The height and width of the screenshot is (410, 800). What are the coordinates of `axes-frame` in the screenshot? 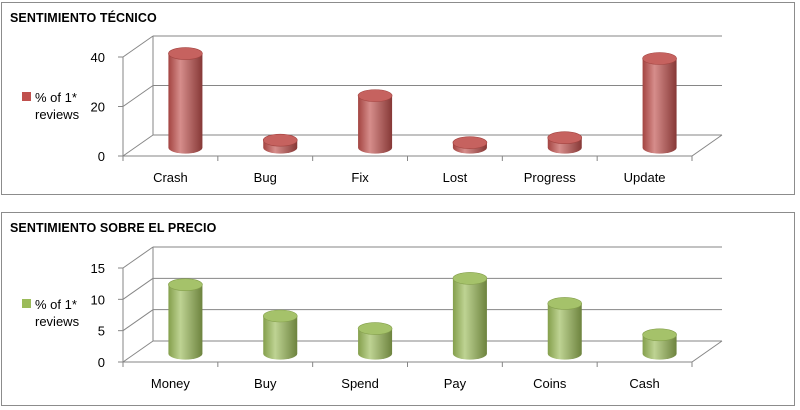 It's located at (138, 304).